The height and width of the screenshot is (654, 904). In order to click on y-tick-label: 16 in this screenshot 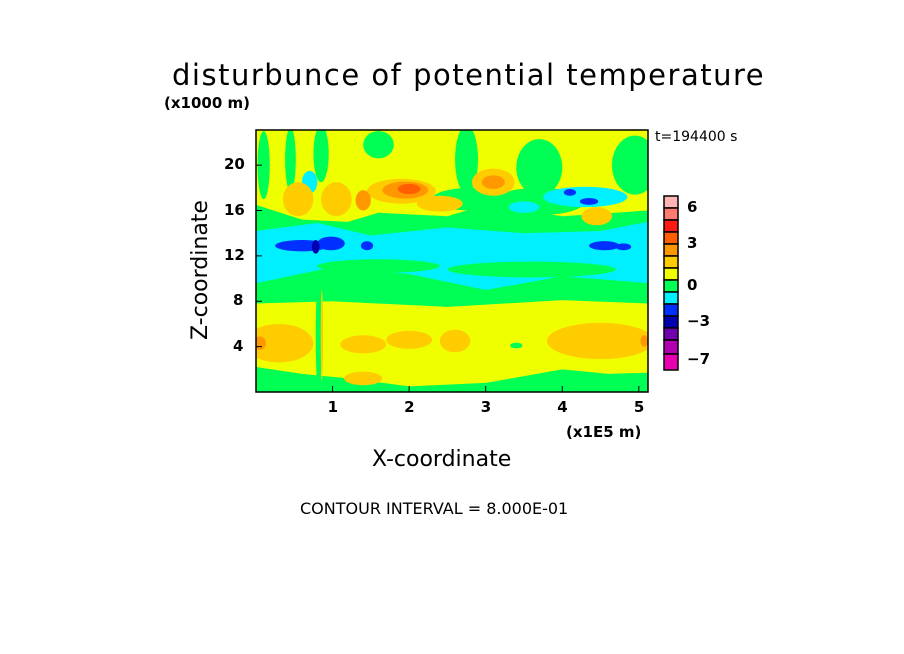, I will do `click(234, 209)`.